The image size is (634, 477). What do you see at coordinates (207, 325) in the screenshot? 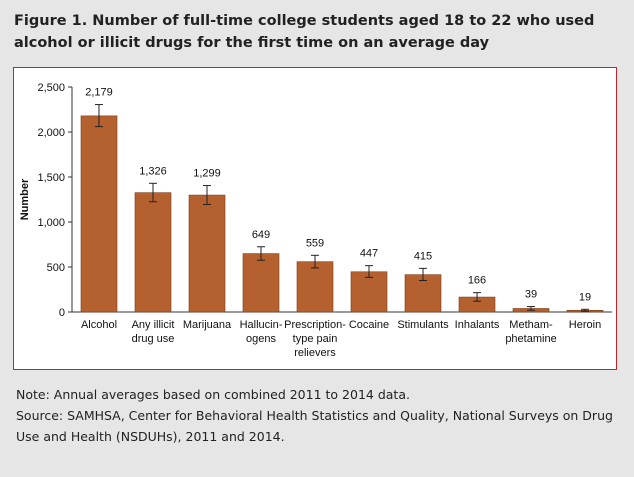
I see `x-tick-label: Marijuana` at bounding box center [207, 325].